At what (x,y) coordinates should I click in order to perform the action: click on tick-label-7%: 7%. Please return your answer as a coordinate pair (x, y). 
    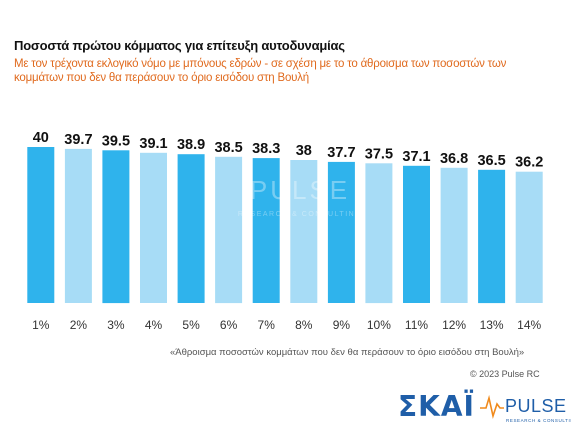
    Looking at the image, I should click on (267, 325).